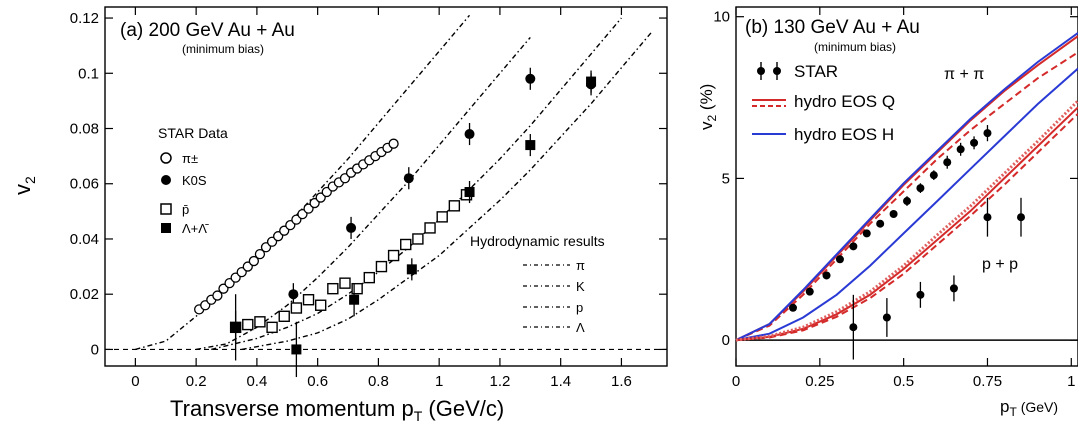 The height and width of the screenshot is (430, 1078). Describe the element at coordinates (855, 47) in the screenshot. I see `panel-b-subtitle: (minimum bias)` at that location.